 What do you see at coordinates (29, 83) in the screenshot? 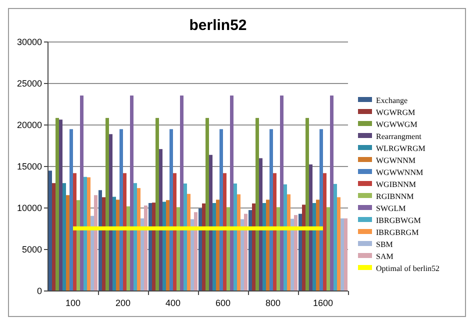
I see `y-tick-label: 25000` at bounding box center [29, 83].